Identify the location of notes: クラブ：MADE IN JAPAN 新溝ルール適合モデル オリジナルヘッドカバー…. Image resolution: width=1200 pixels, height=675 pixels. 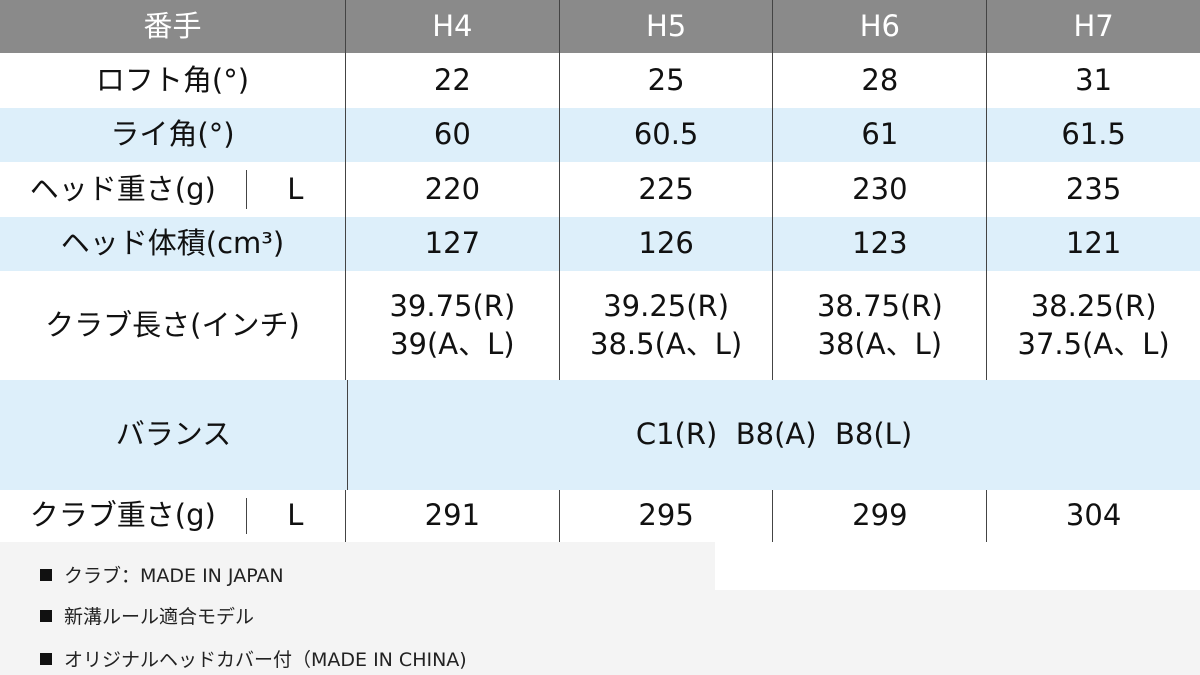
(357, 608).